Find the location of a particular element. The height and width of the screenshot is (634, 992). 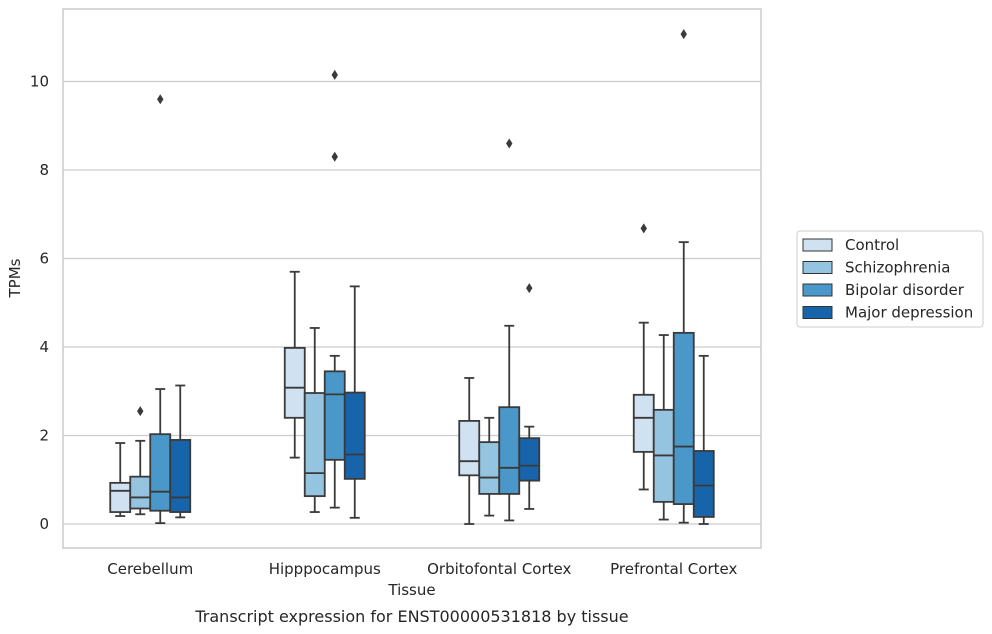

legend-label: Bipolar disorder is located at coordinates (905, 290).